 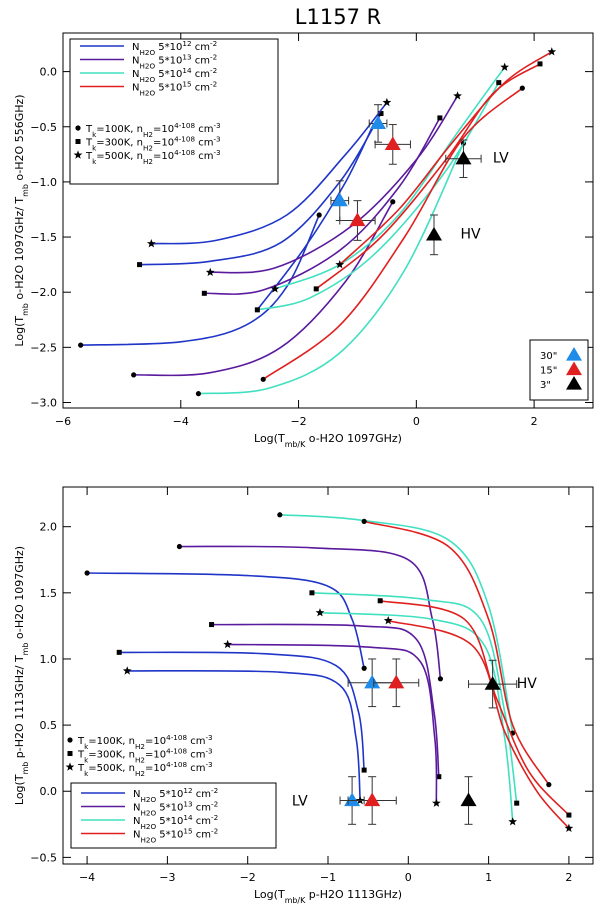 What do you see at coordinates (153, 130) in the screenshot?
I see `legend-label: Tk=100K, nH2=104-108 cm-3` at bounding box center [153, 130].